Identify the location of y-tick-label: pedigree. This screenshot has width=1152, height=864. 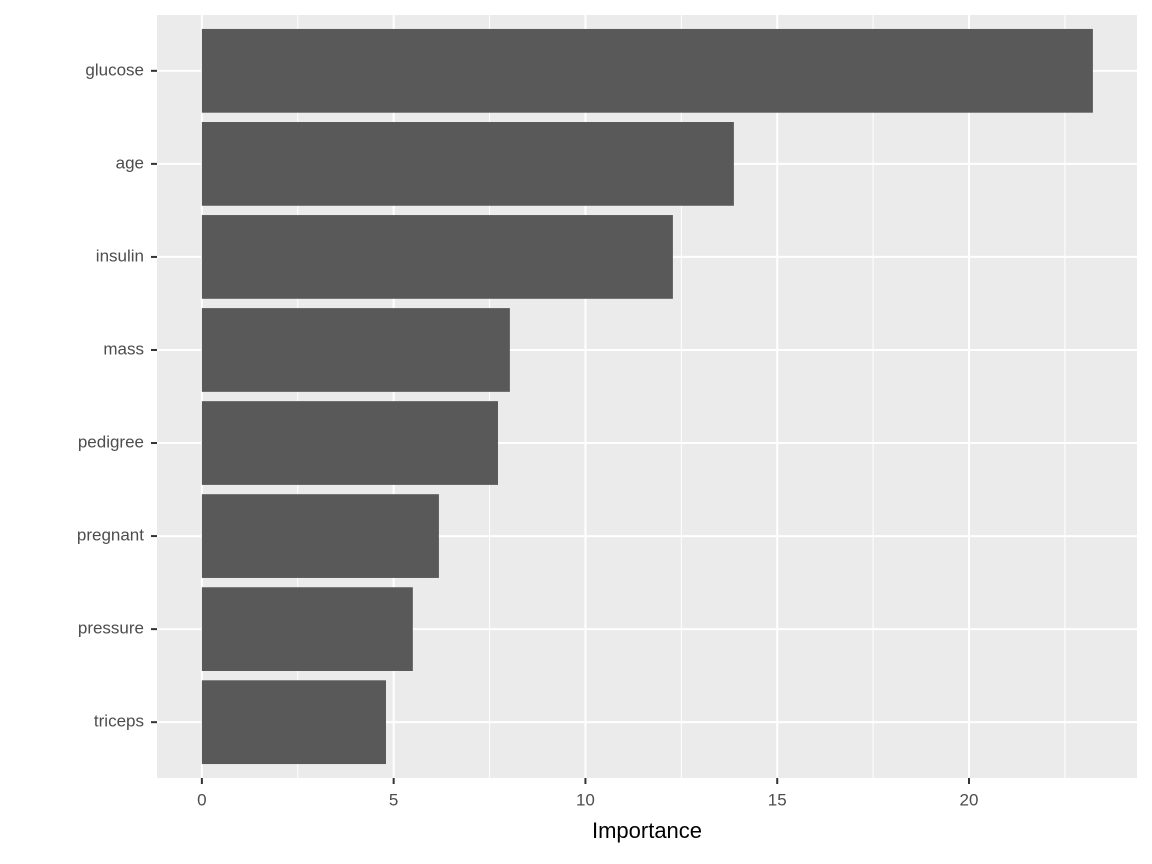
(111, 442).